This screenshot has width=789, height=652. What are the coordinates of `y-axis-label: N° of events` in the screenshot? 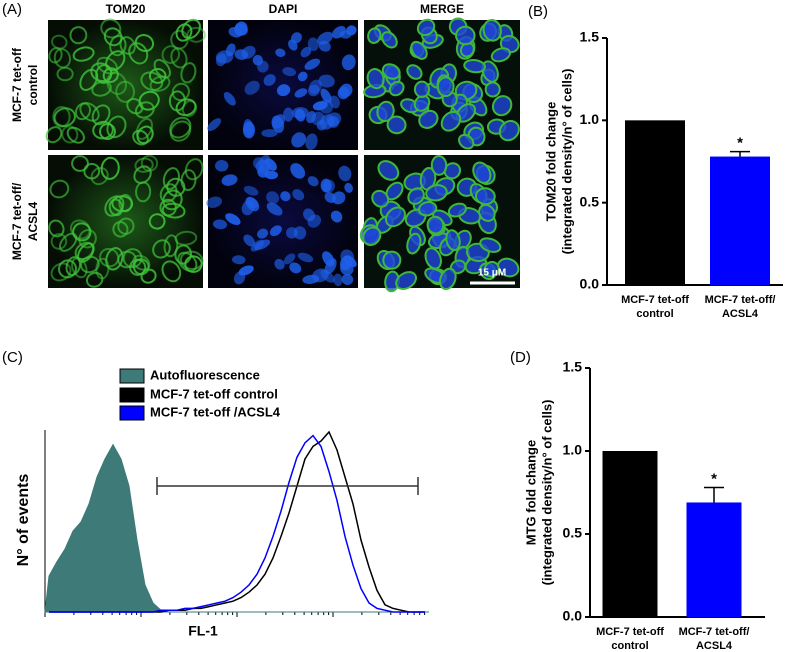 It's located at (23, 520).